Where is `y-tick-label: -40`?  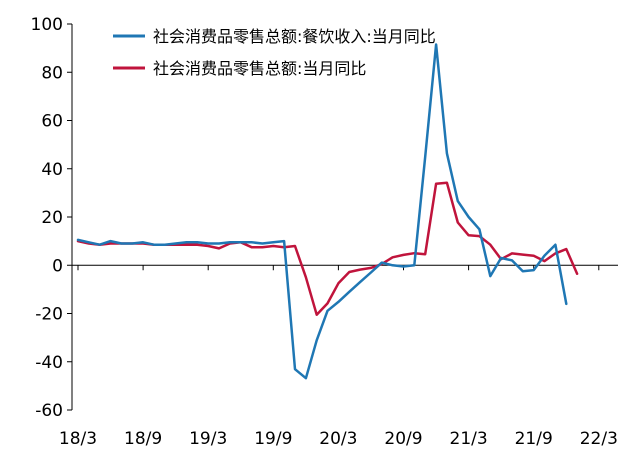 y-tick-label: -40 is located at coordinates (49, 363).